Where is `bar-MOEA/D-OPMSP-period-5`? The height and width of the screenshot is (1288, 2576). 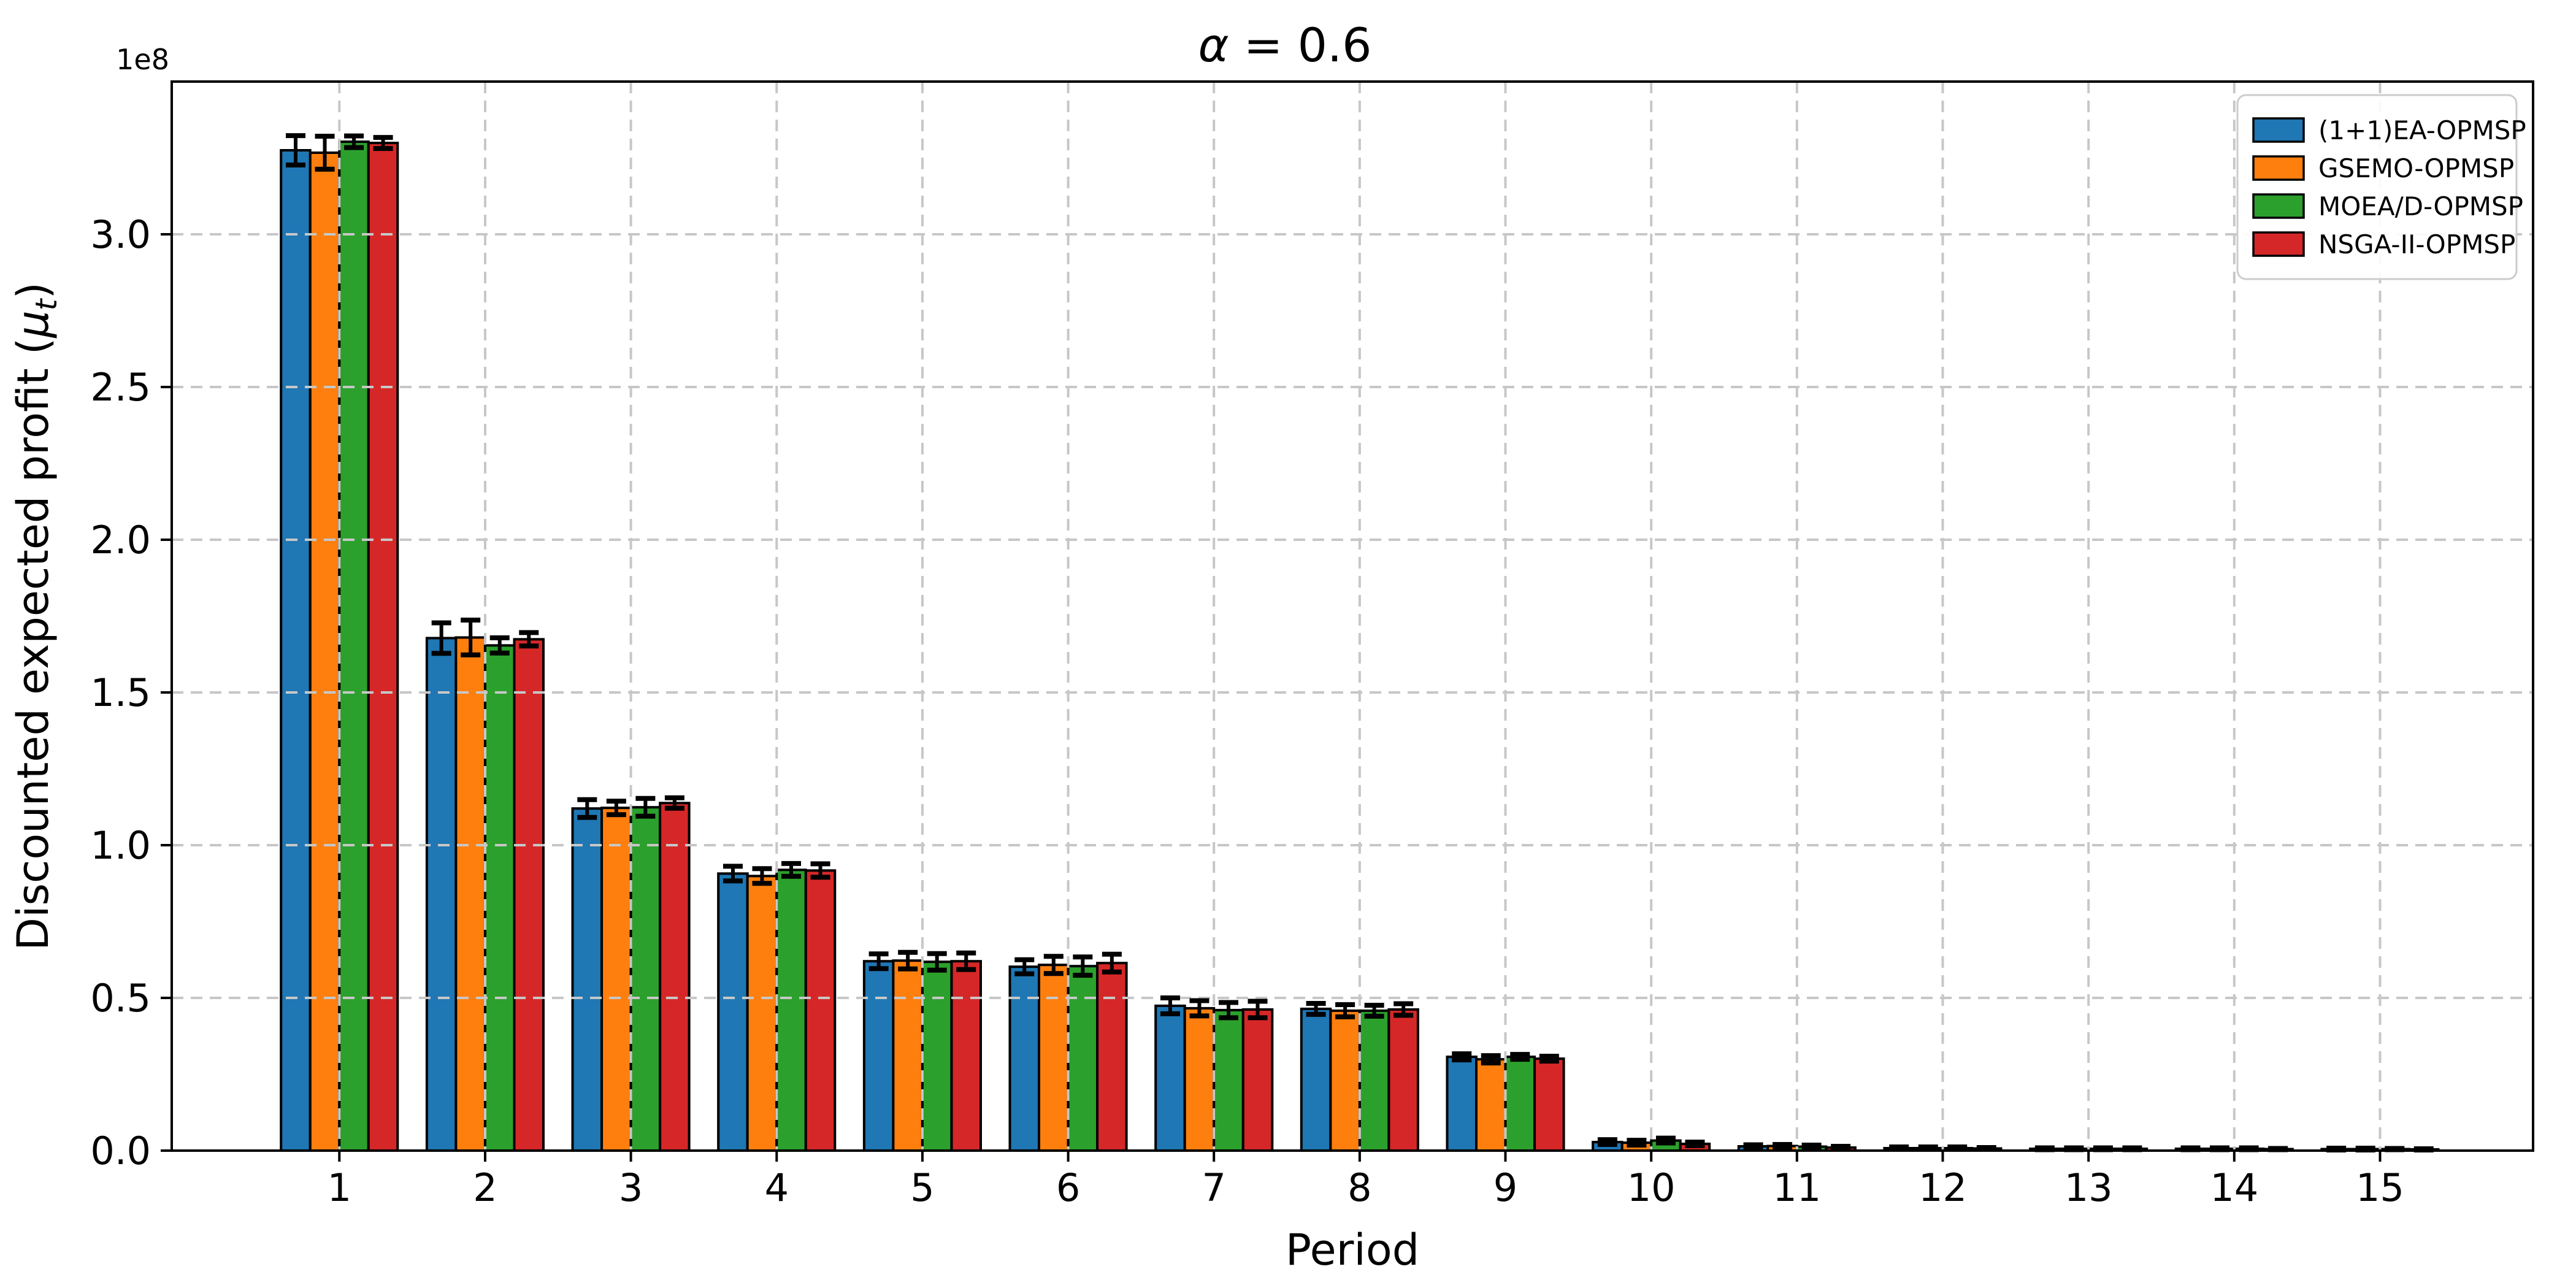
bar-MOEA/D-OPMSP-period-5 is located at coordinates (937, 1056).